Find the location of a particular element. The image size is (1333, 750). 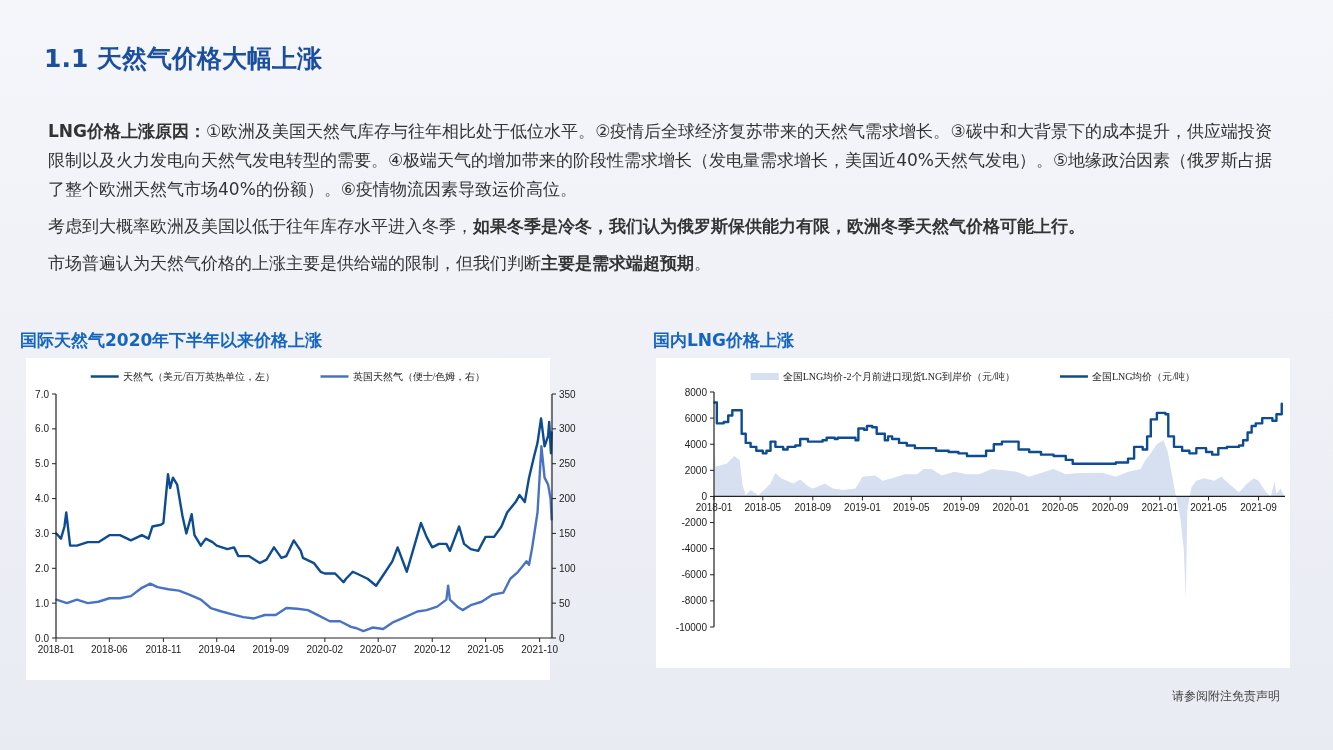

x-tick-label: 2019-05 is located at coordinates (911, 508).